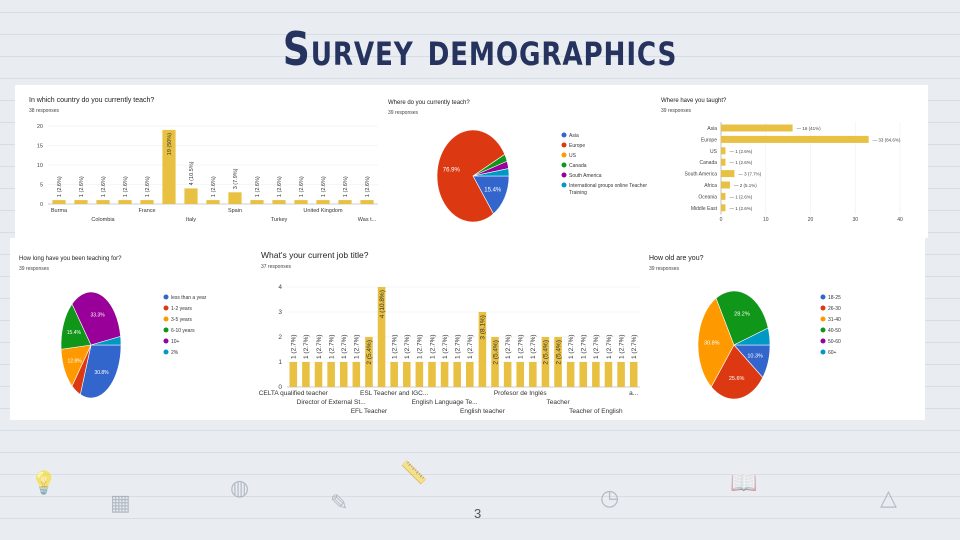 The image size is (960, 540). I want to click on slice-label: 30.8%, so click(101, 373).